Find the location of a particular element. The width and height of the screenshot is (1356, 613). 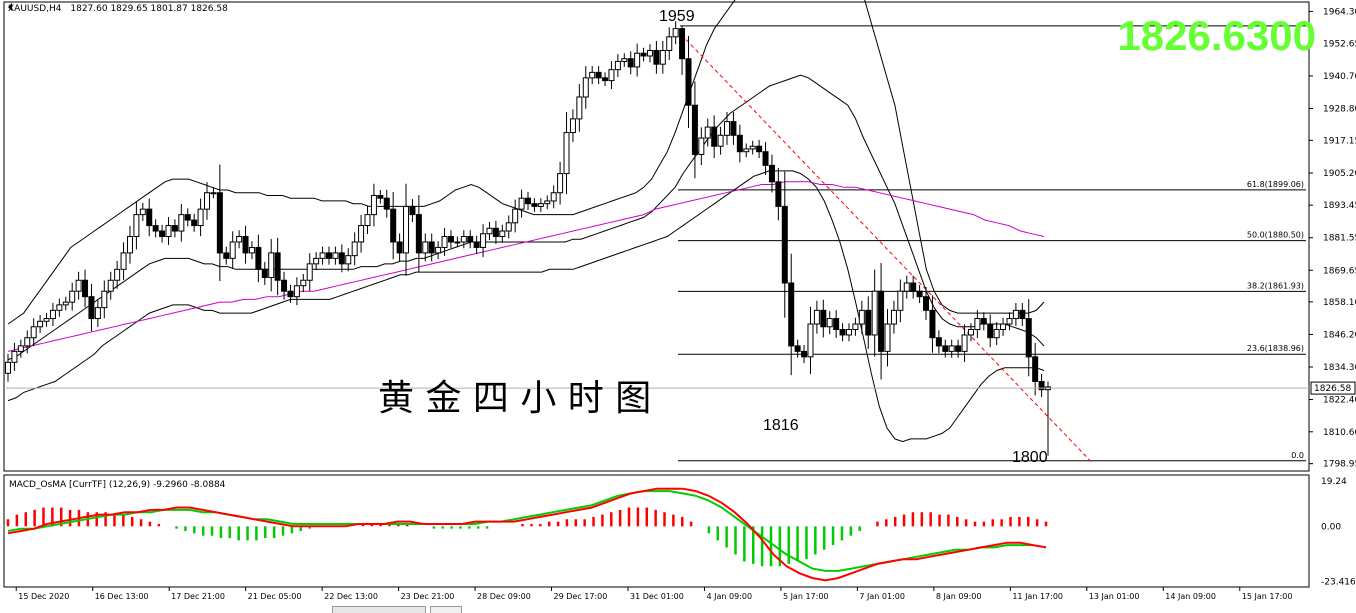

time-tick-label: 23 Dec 21:00 is located at coordinates (428, 596).